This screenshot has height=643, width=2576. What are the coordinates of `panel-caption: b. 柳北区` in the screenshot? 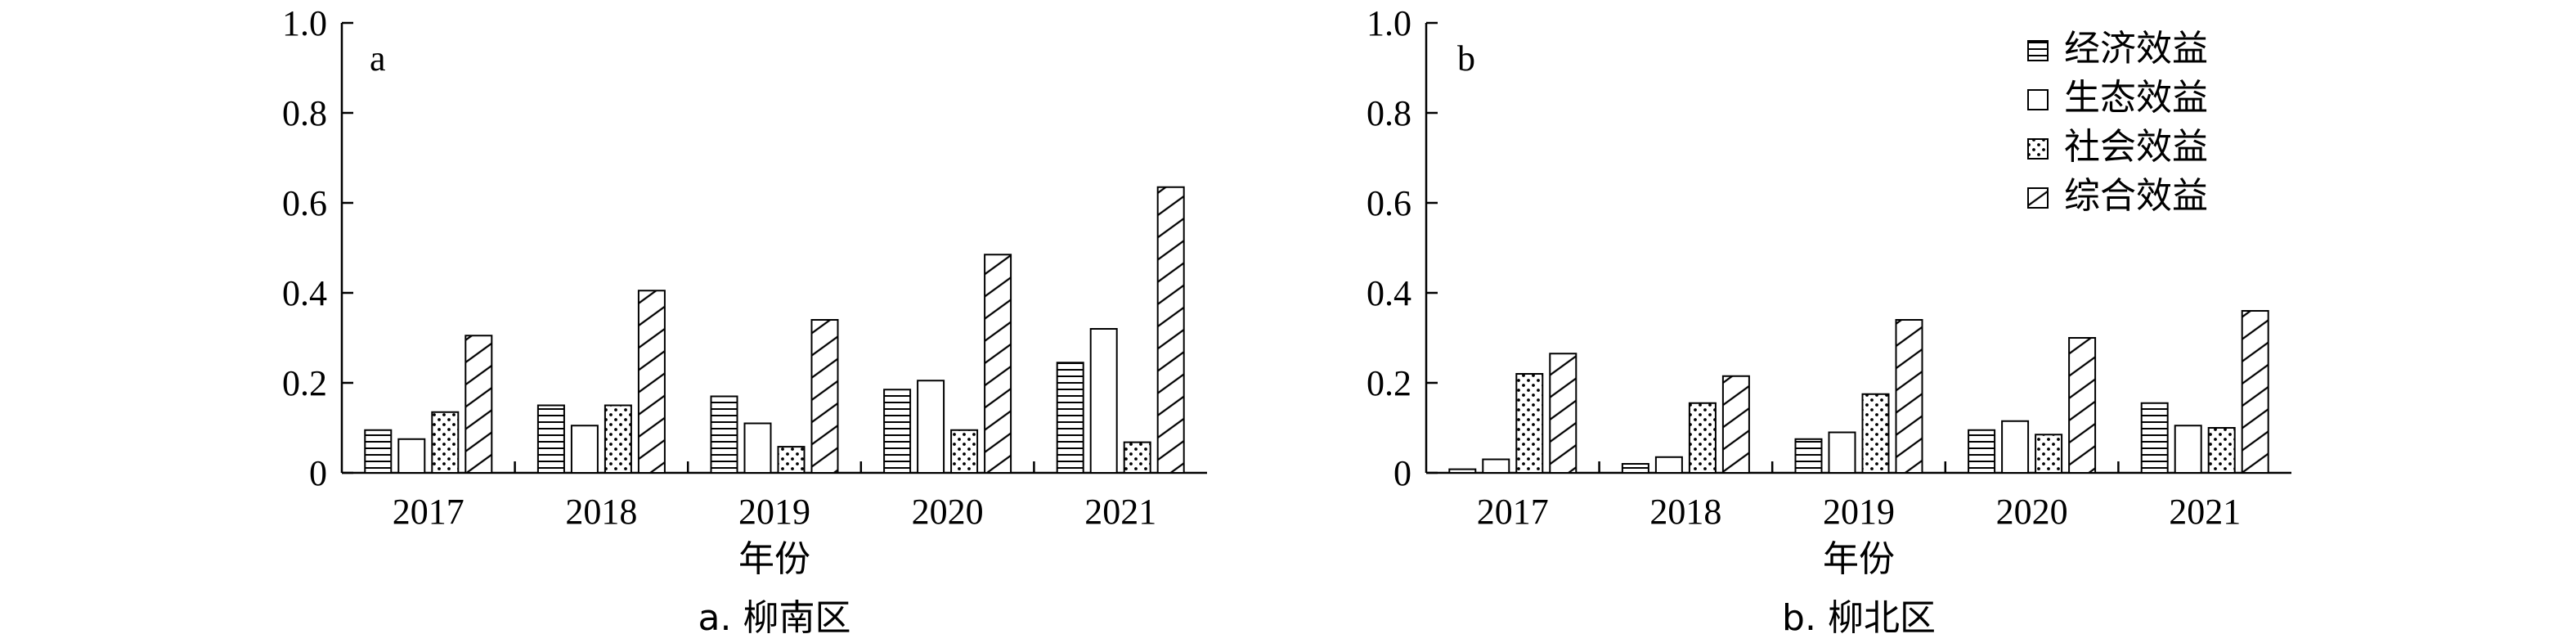 It's located at (1859, 618).